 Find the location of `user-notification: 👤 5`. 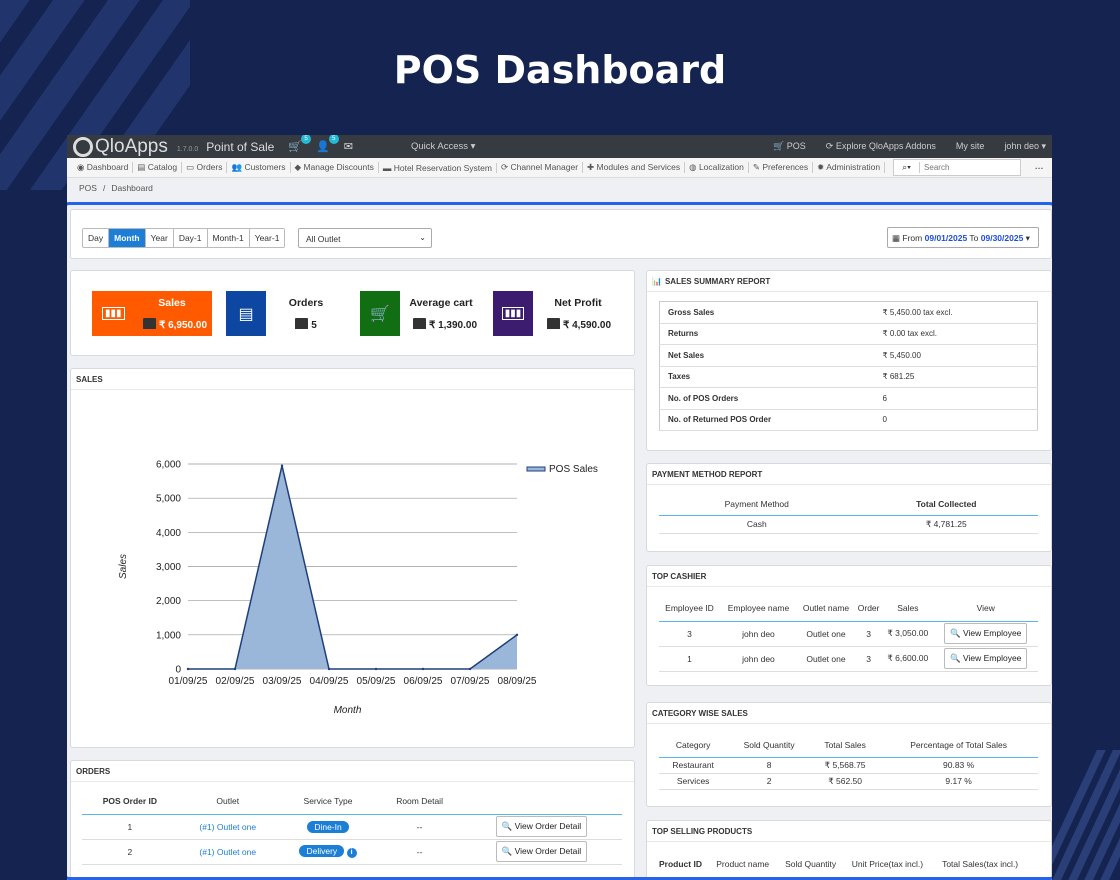

user-notification: 👤 5 is located at coordinates (327, 144).